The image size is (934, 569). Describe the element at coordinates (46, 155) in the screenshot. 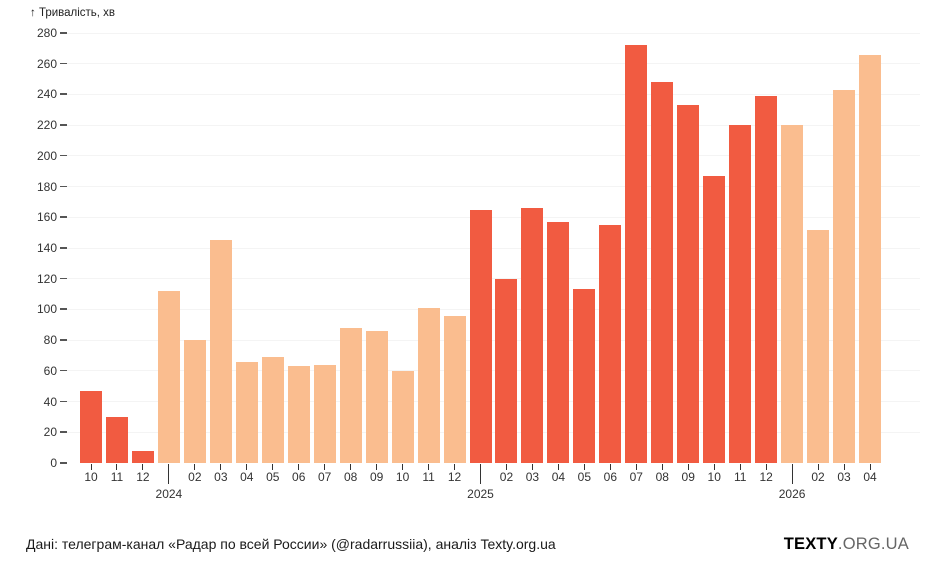

I see `y-tick-label: 200` at that location.